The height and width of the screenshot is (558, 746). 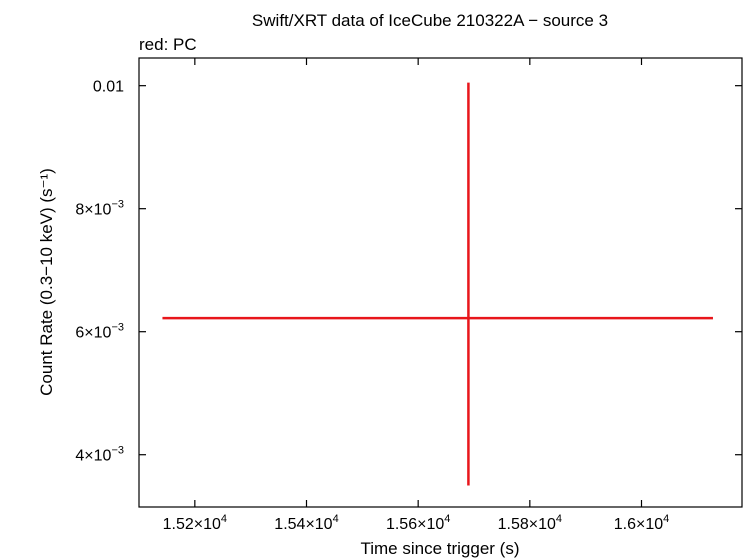 I want to click on chart-subtitle: red: PC, so click(x=168, y=44).